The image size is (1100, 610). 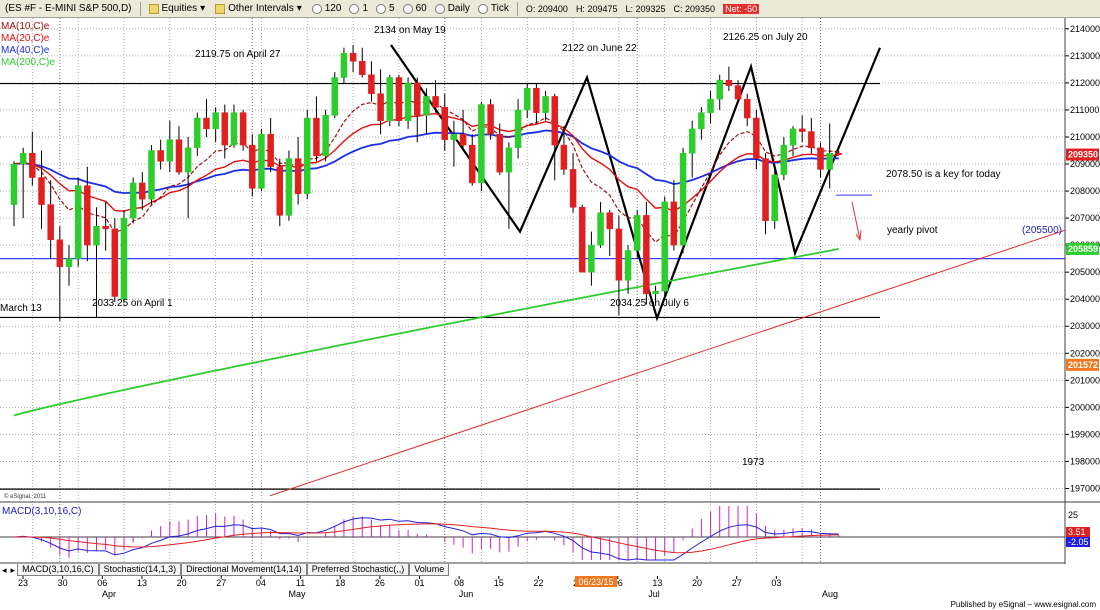 I want to click on macd-value: 3.51, so click(x=1077, y=532).